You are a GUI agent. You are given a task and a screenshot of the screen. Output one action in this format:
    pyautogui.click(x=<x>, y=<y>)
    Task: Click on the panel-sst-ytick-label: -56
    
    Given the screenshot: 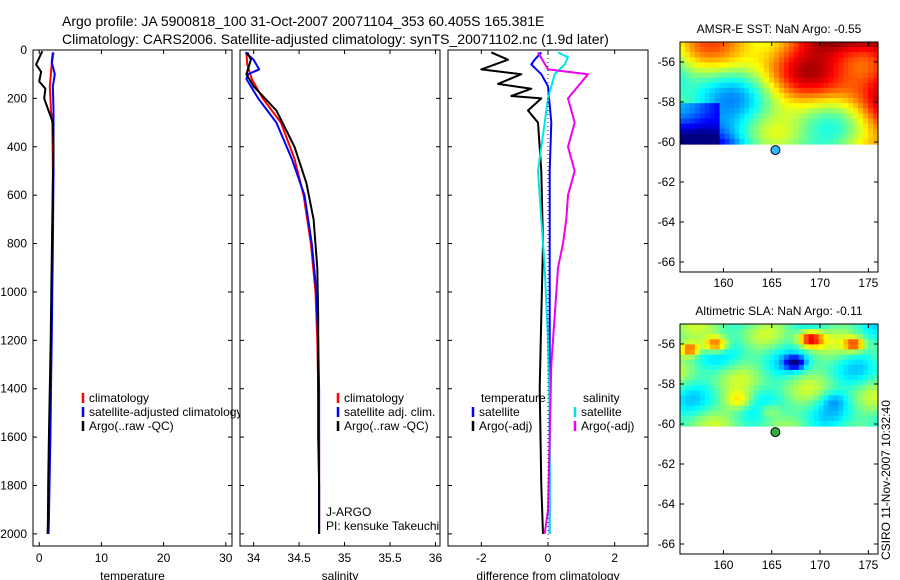 What is the action you would take?
    pyautogui.click(x=667, y=62)
    